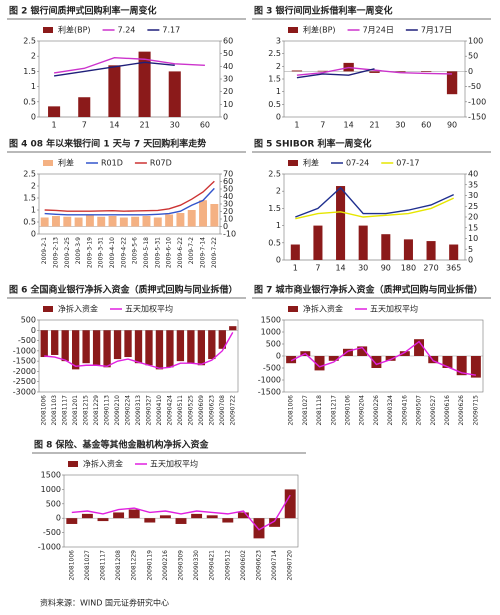 The width and height of the screenshot is (500, 615). What do you see at coordinates (27, 340) in the screenshot?
I see `y-tick-label: -500` at bounding box center [27, 340].